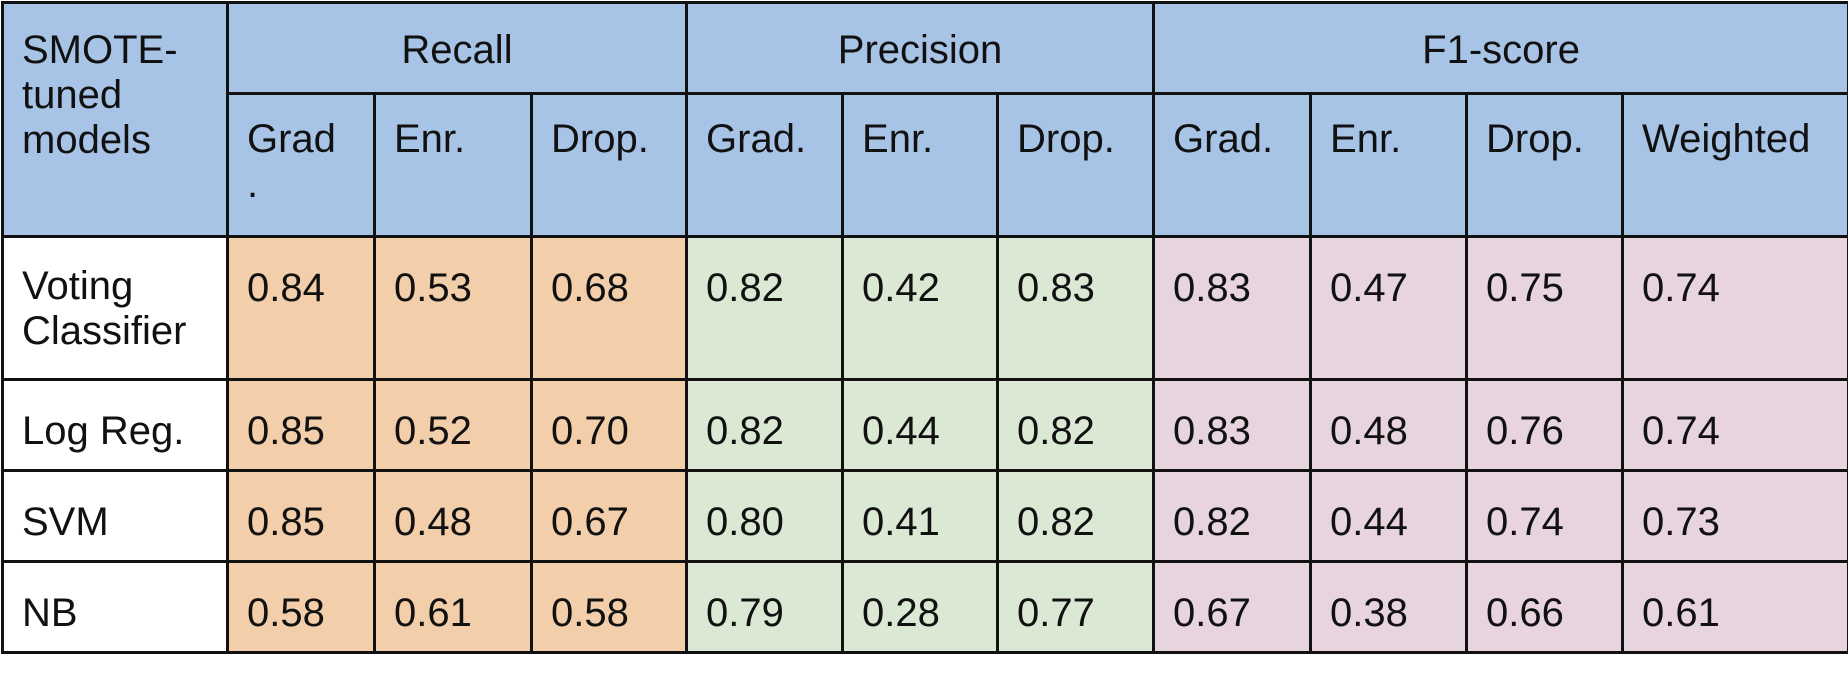 The width and height of the screenshot is (1848, 677). I want to click on model-name: Log Reg., so click(115, 425).